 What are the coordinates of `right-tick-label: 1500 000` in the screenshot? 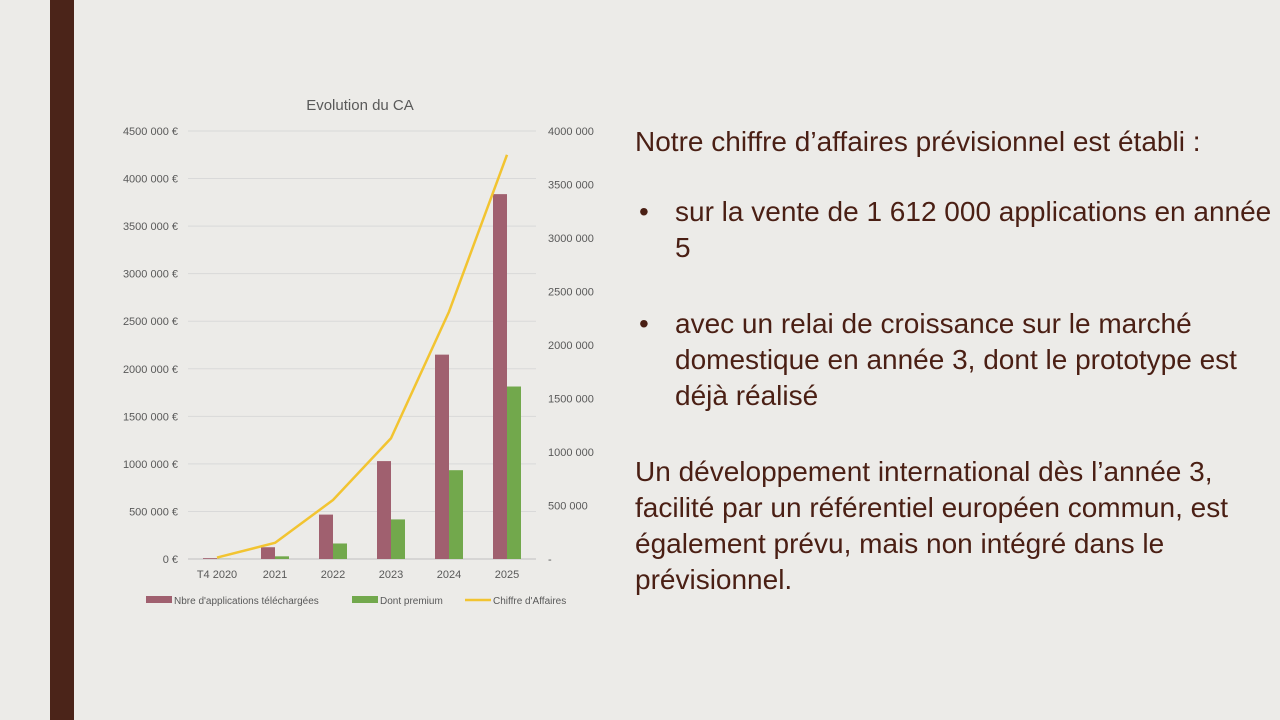 It's located at (571, 400).